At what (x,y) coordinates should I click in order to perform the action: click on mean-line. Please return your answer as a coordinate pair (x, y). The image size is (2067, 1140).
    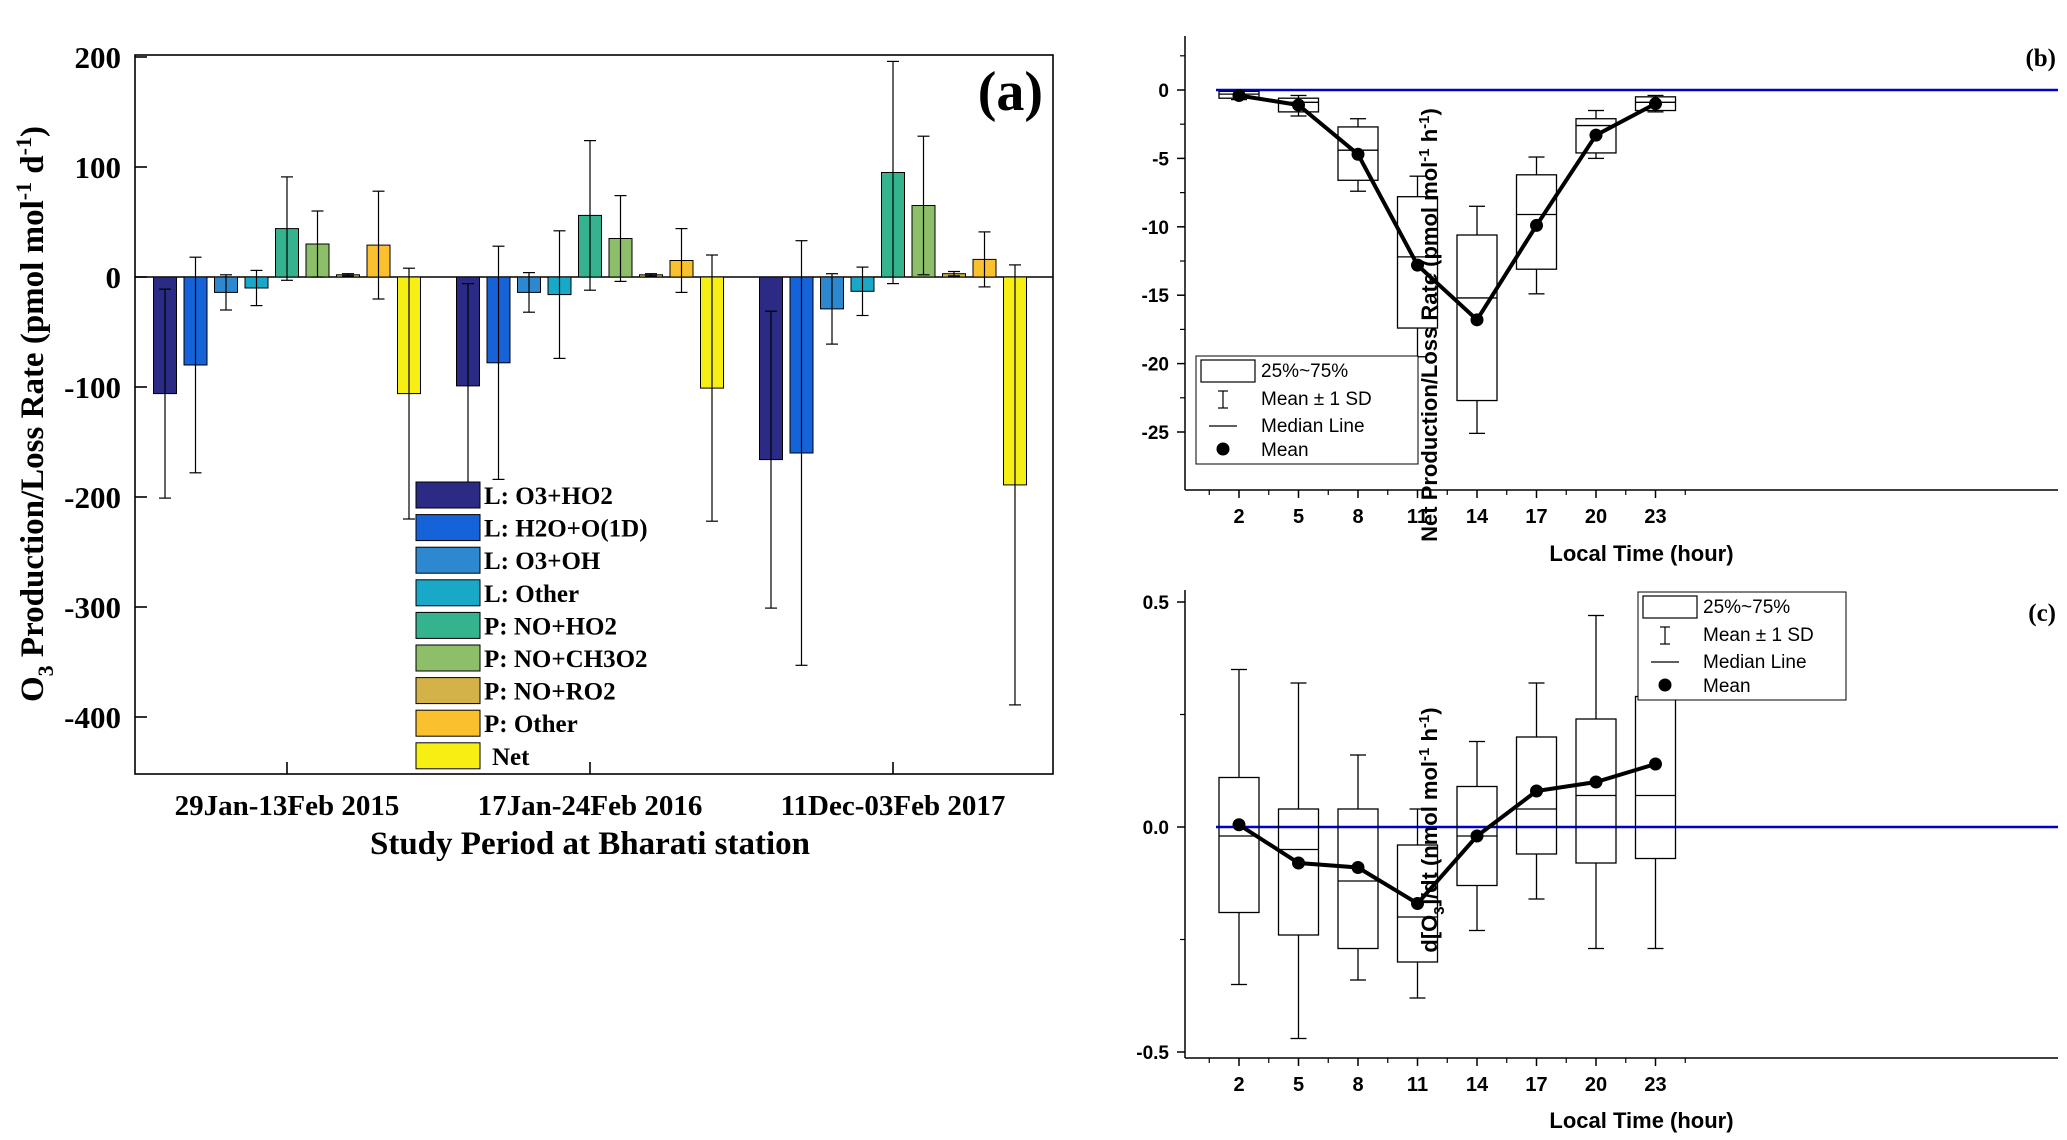
    Looking at the image, I should click on (1447, 834).